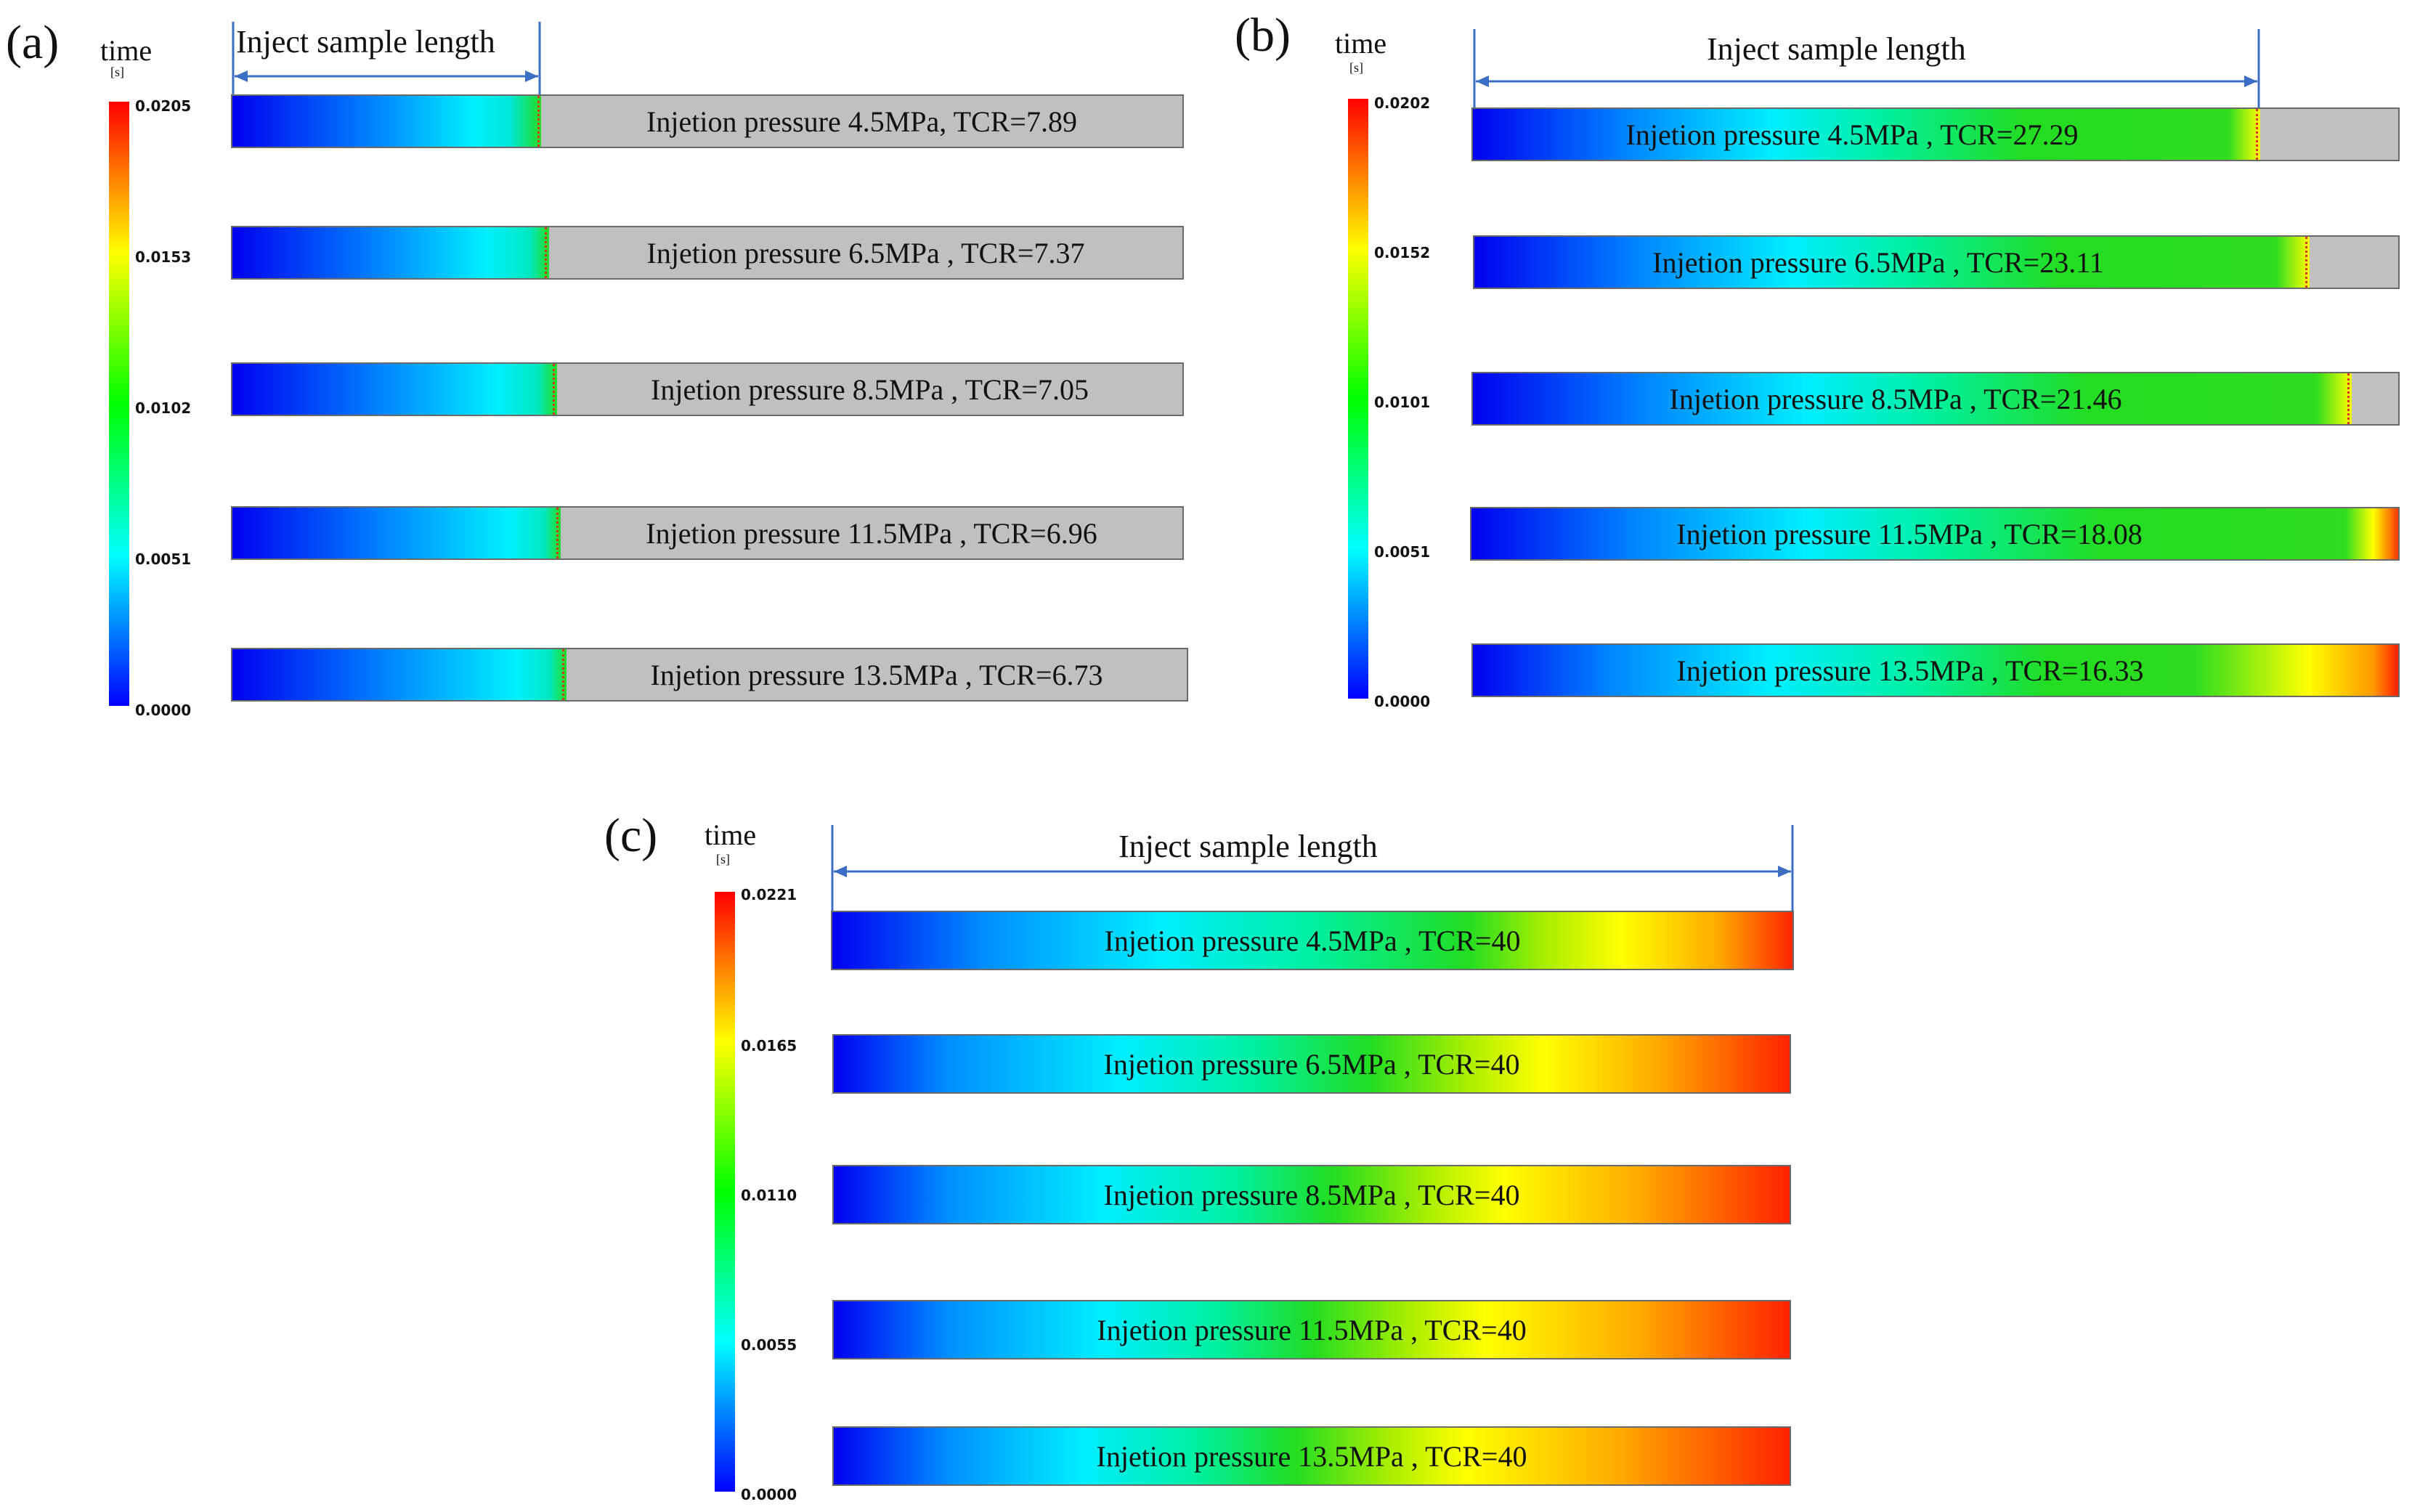 Image resolution: width=2412 pixels, height=1512 pixels. I want to click on flow-bar: Injetion pressure 8.5MPa , TCR=7.05, so click(707, 389).